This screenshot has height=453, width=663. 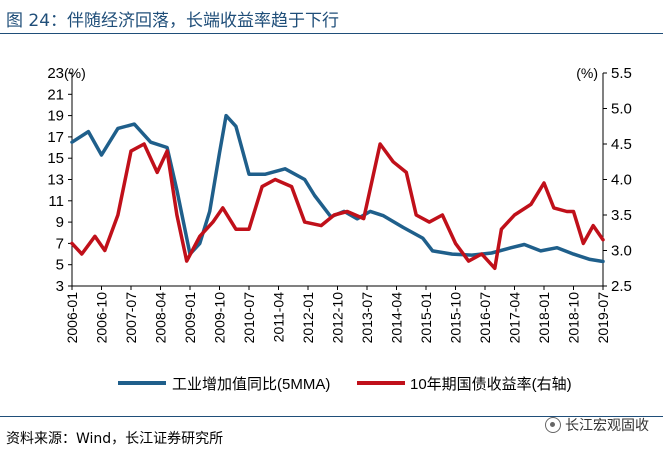 What do you see at coordinates (308, 318) in the screenshot?
I see `x-tick-label: 2012-01` at bounding box center [308, 318].